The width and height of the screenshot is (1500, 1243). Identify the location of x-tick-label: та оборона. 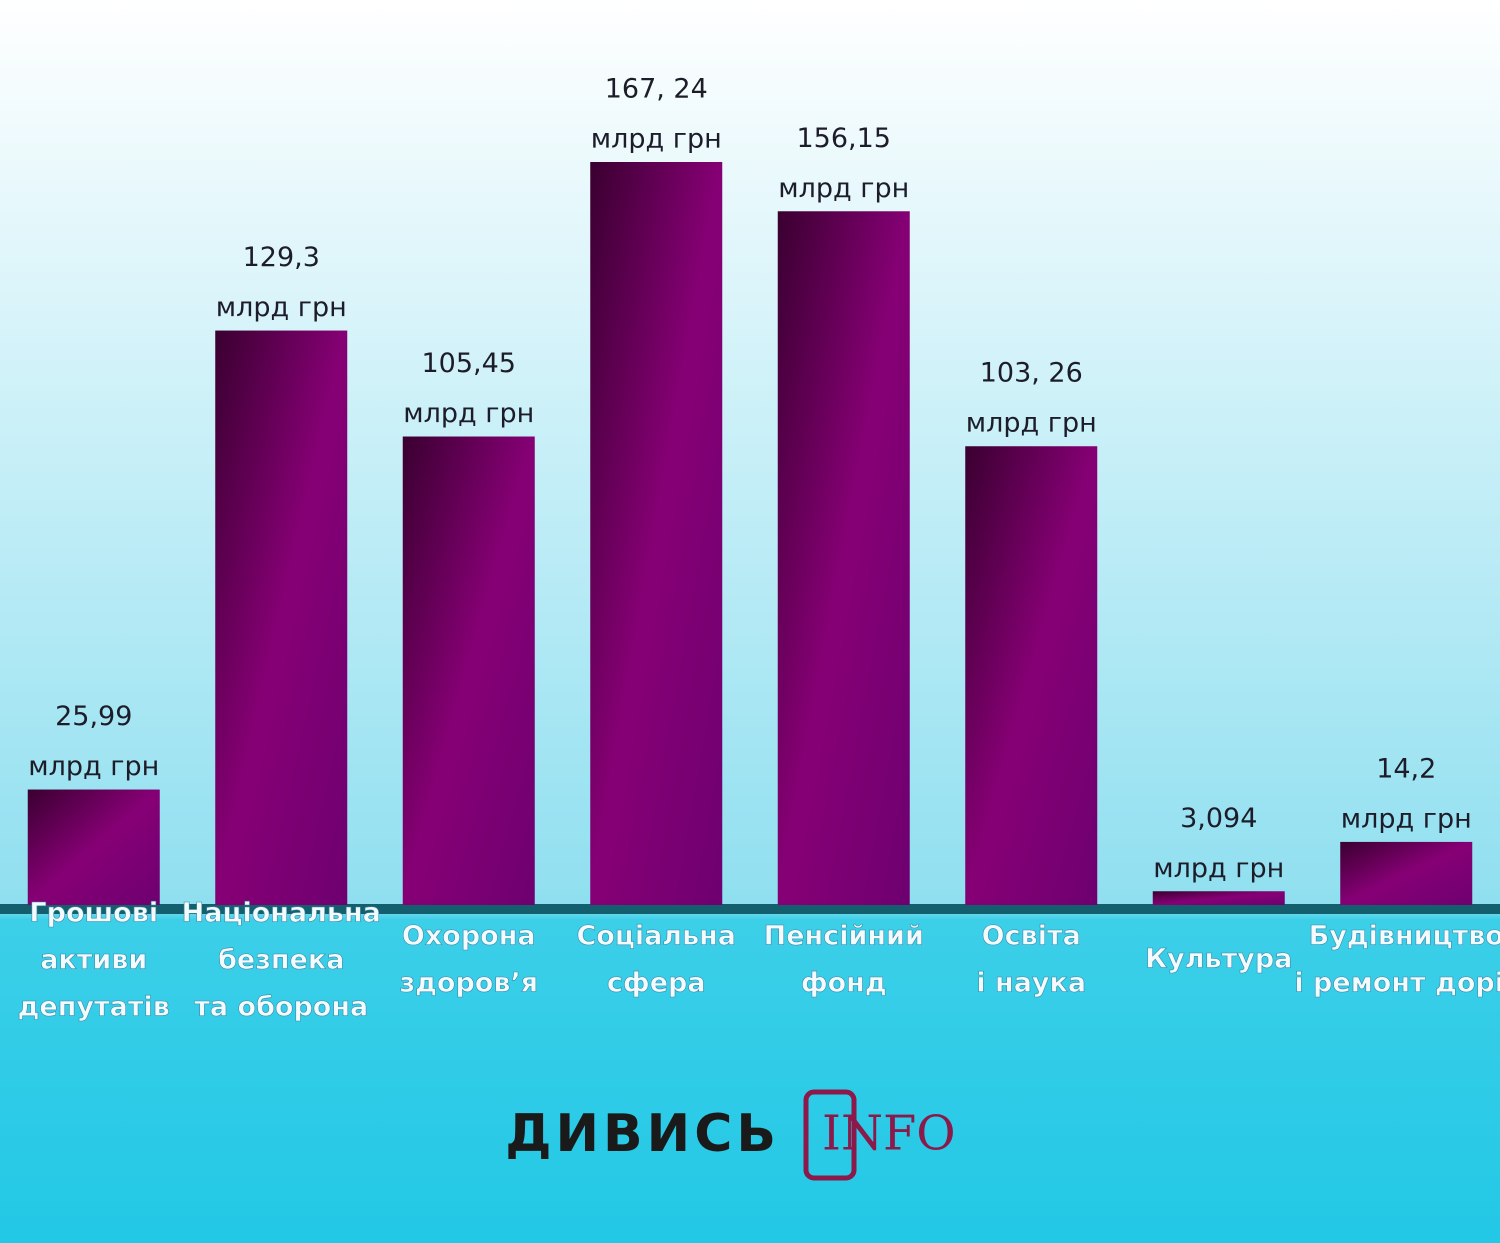
(281, 1007).